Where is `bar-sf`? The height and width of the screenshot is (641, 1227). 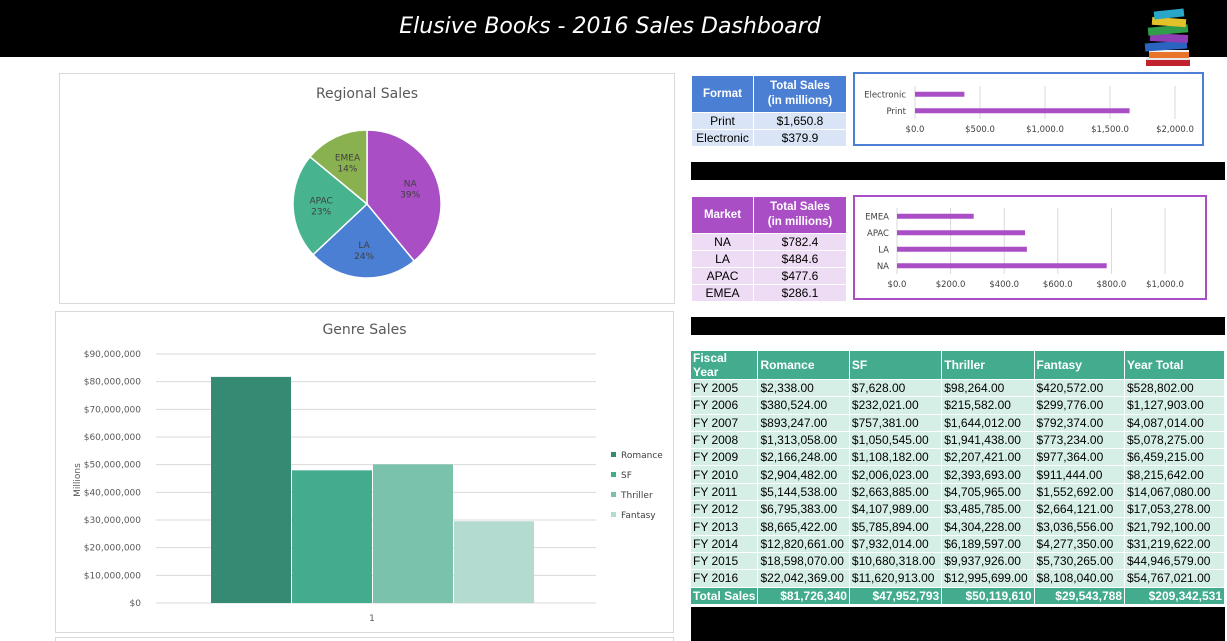 bar-sf is located at coordinates (332, 536).